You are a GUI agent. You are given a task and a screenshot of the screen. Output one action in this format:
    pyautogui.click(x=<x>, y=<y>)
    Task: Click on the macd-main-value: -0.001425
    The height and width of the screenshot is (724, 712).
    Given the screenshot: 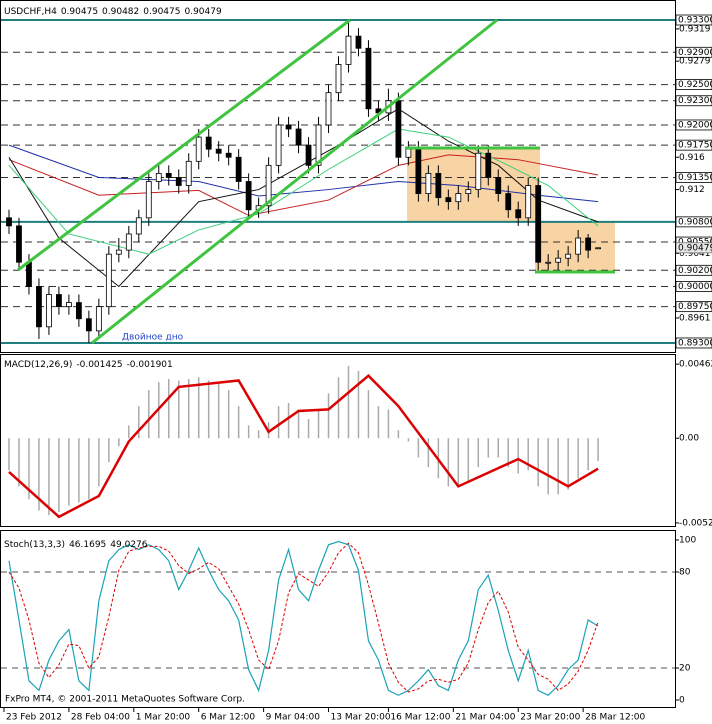 What is the action you would take?
    pyautogui.click(x=99, y=365)
    